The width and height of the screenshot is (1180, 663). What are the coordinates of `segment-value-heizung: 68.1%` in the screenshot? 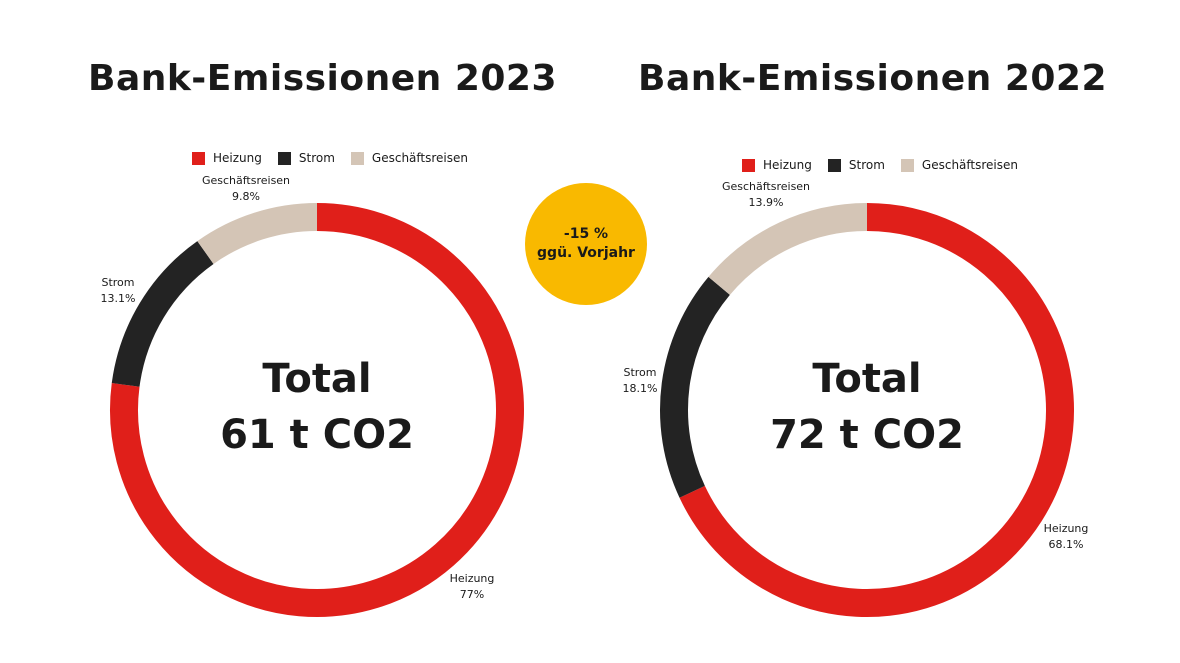 It's located at (1066, 544).